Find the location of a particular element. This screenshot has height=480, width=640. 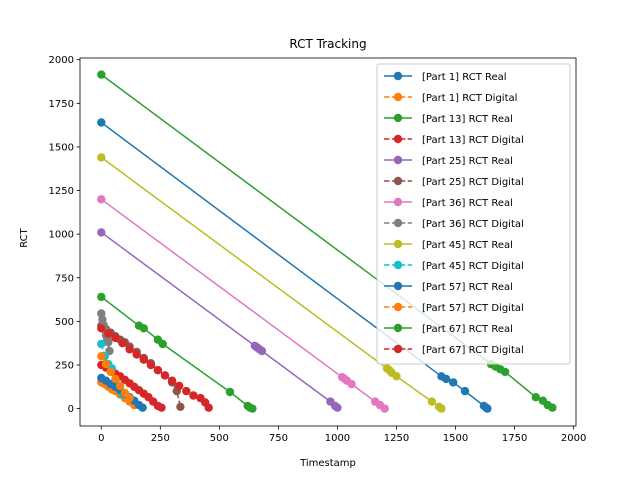

y-tick-label: 500 is located at coordinates (64, 322).